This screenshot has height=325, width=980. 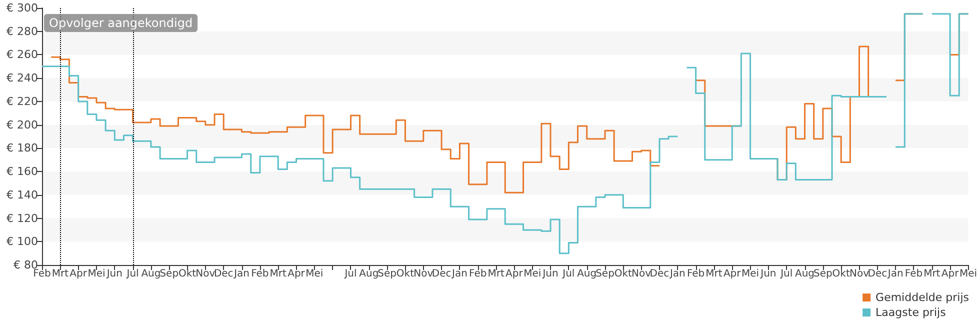 I want to click on y-tick-label: € 140, so click(x=22, y=195).